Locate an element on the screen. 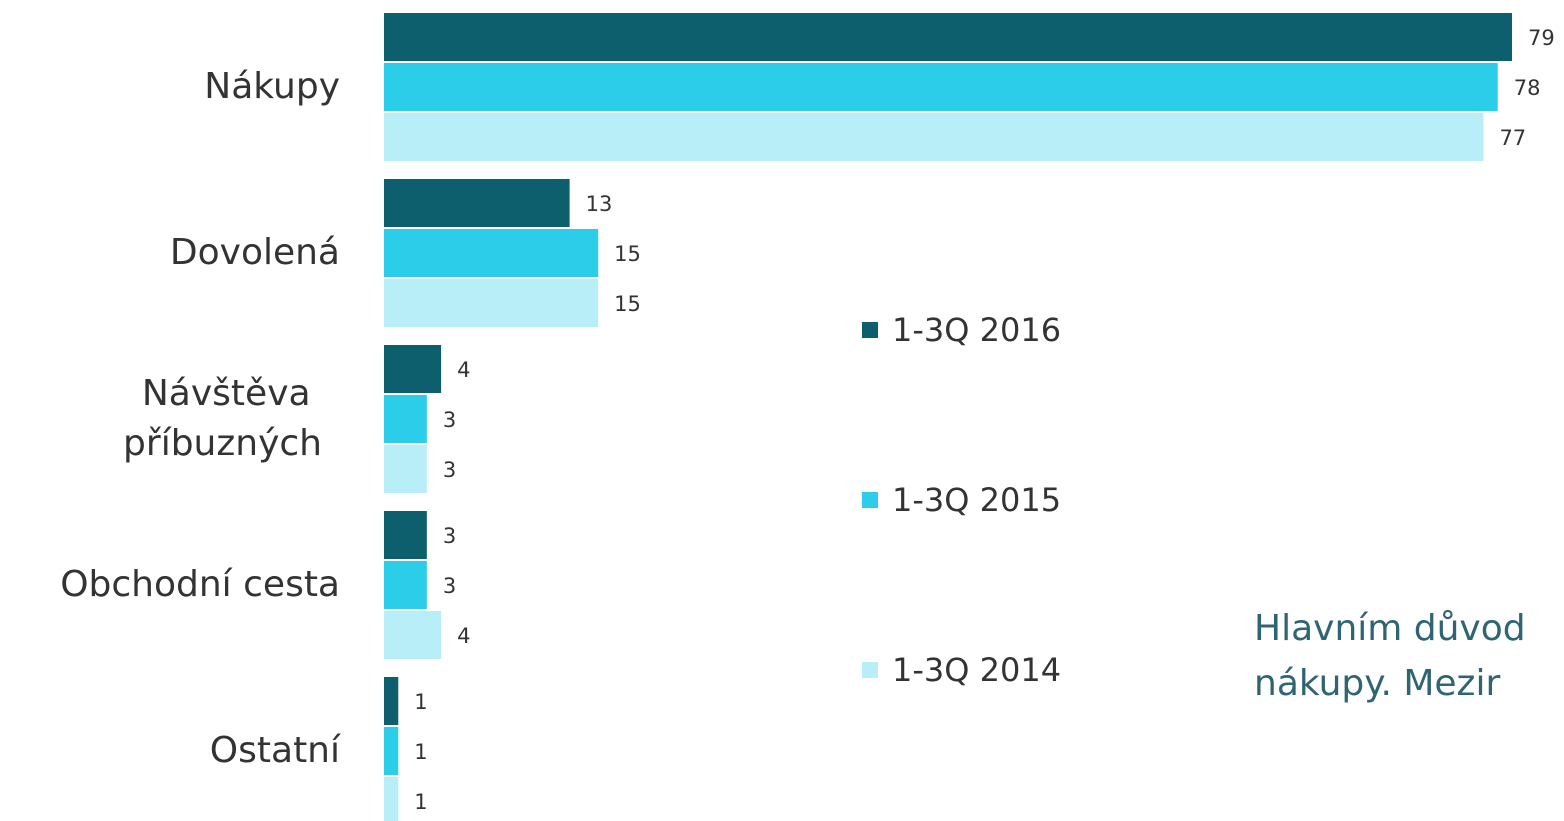 This screenshot has height=821, width=1564. category-label-line: Návštěva is located at coordinates (232, 393).